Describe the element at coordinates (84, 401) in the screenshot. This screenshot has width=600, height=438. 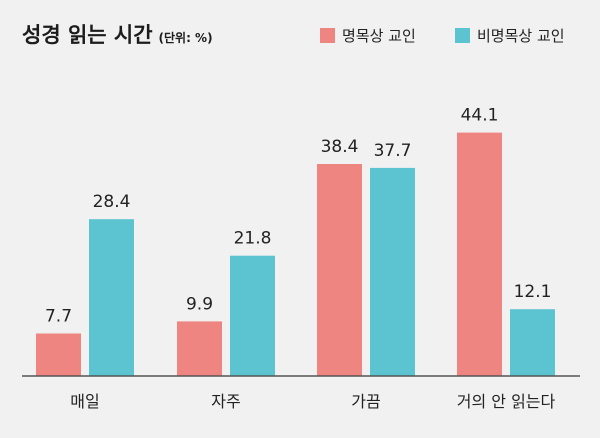
I see `category-label-1: 매일` at that location.